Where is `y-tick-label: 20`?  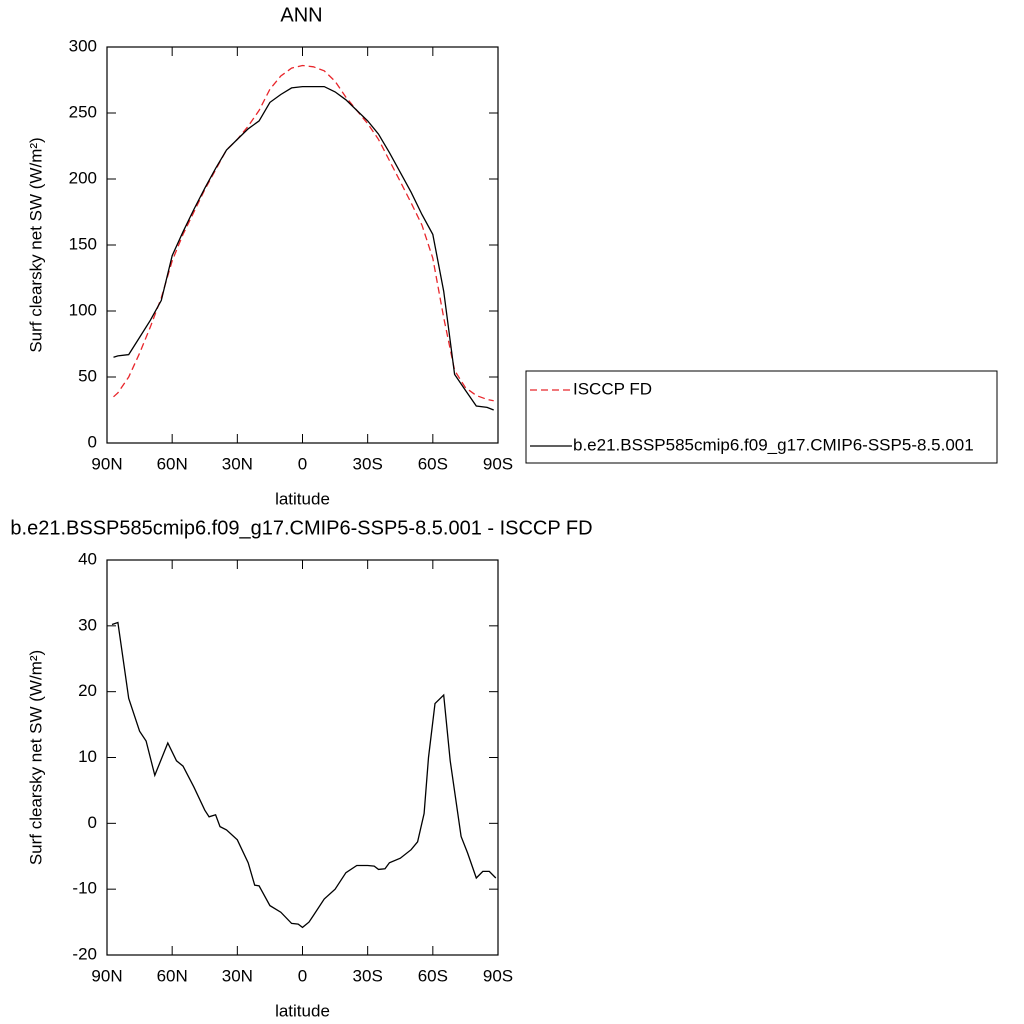
y-tick-label: 20 is located at coordinates (87, 690).